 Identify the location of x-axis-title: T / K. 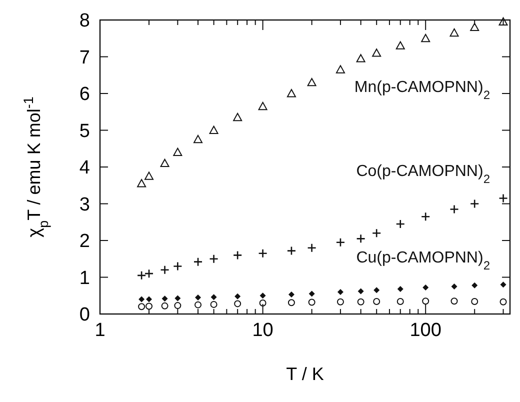
(305, 374).